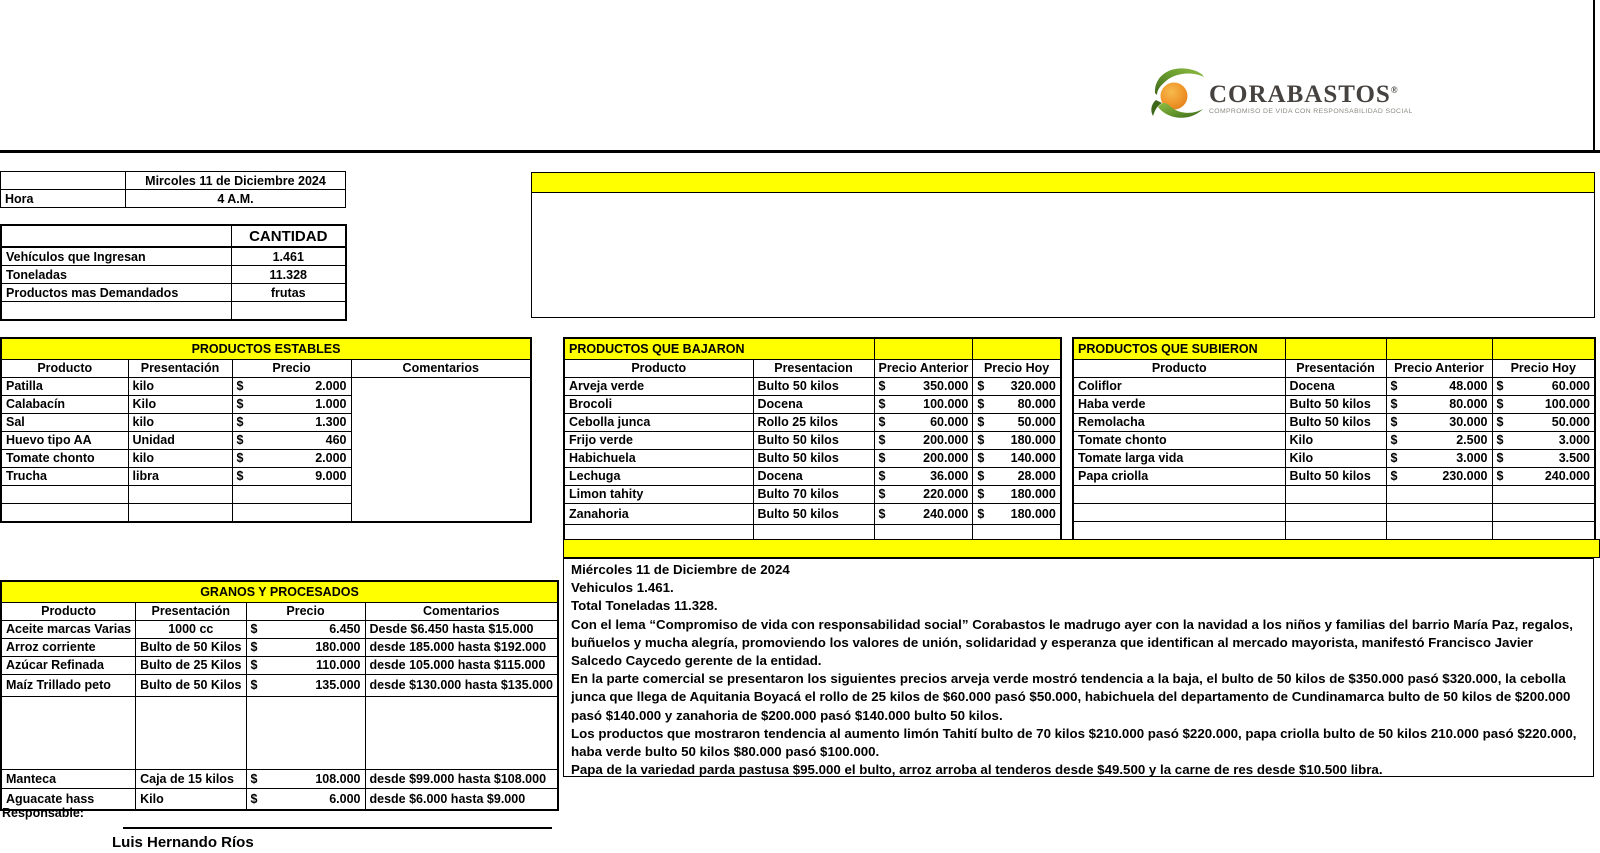 Image resolution: width=1600 pixels, height=853 pixels. What do you see at coordinates (461, 629) in the screenshot?
I see `comentarios-cell: Desde $6.450 hasta $15.000` at bounding box center [461, 629].